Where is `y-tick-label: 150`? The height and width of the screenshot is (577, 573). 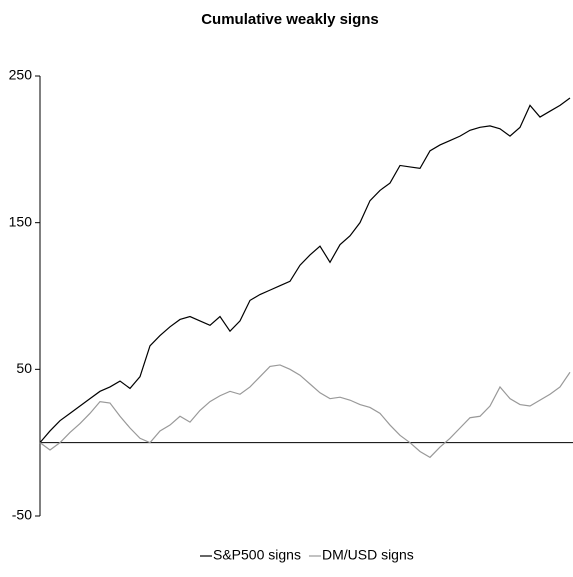 y-tick-label: 150 is located at coordinates (21, 221).